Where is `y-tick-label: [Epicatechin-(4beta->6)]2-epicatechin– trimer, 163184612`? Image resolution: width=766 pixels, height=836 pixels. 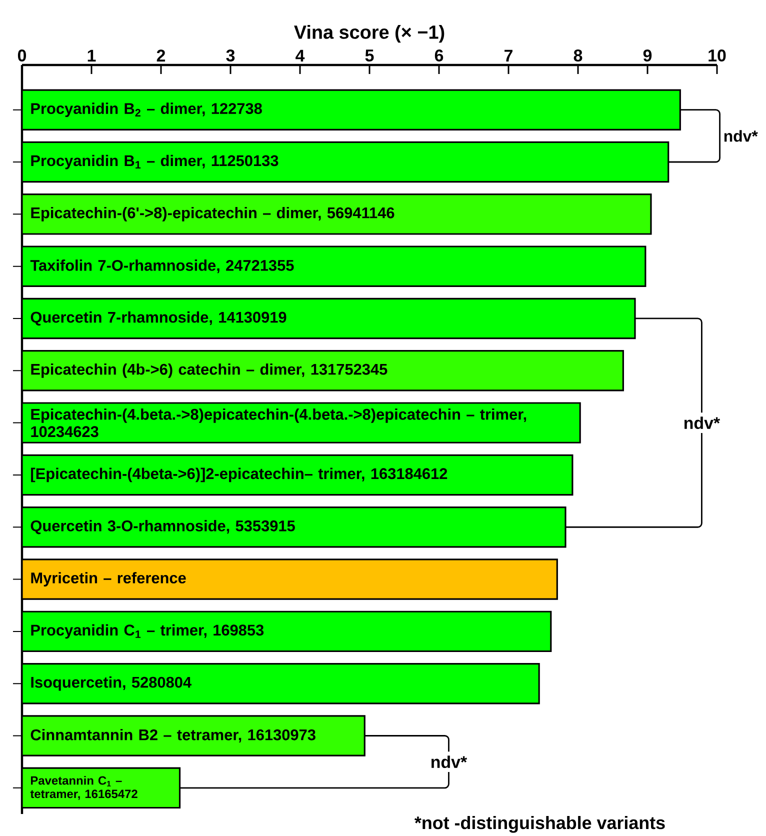 y-tick-label: [Epicatechin-(4beta->6)]2-epicatechin– trimer, 163184612 is located at coordinates (239, 475).